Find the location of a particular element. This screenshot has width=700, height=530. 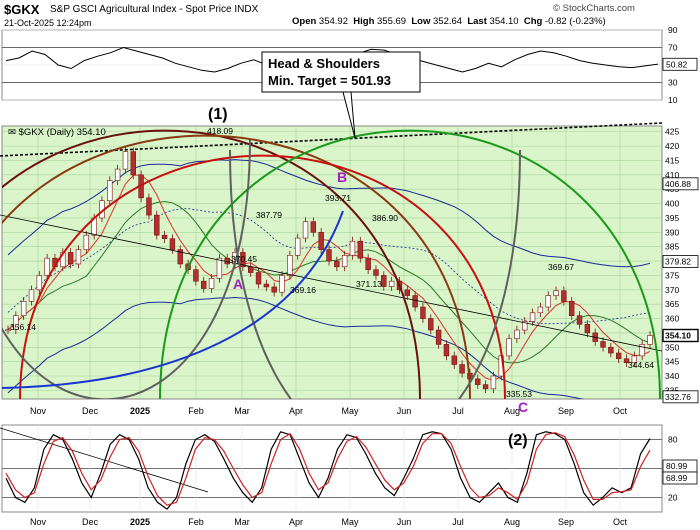

stoch-x-label: Dec is located at coordinates (90, 522).